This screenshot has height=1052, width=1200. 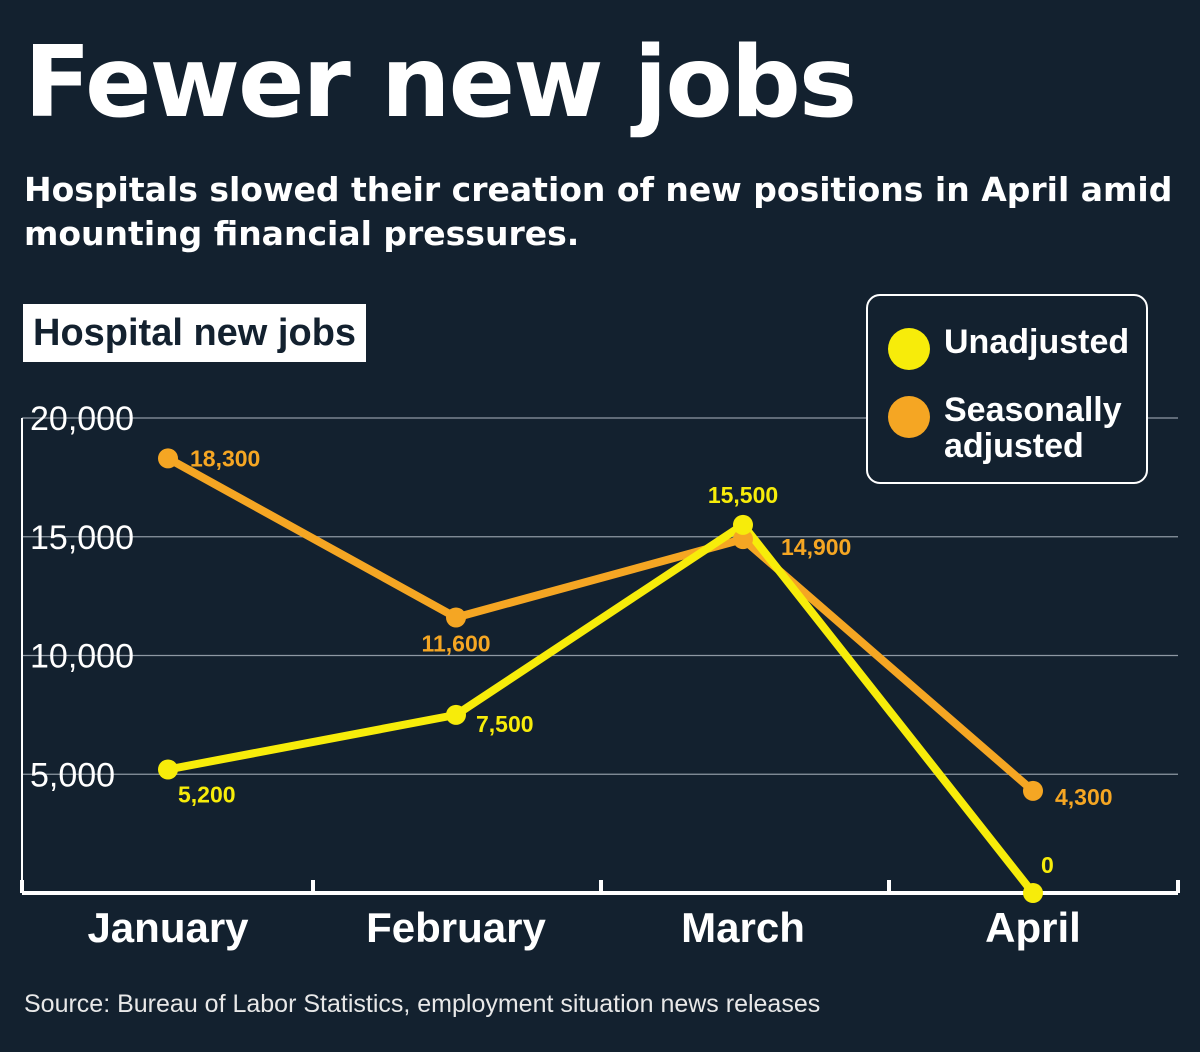 I want to click on legend-label-unadjusted: Unadjusted, so click(x=1037, y=342).